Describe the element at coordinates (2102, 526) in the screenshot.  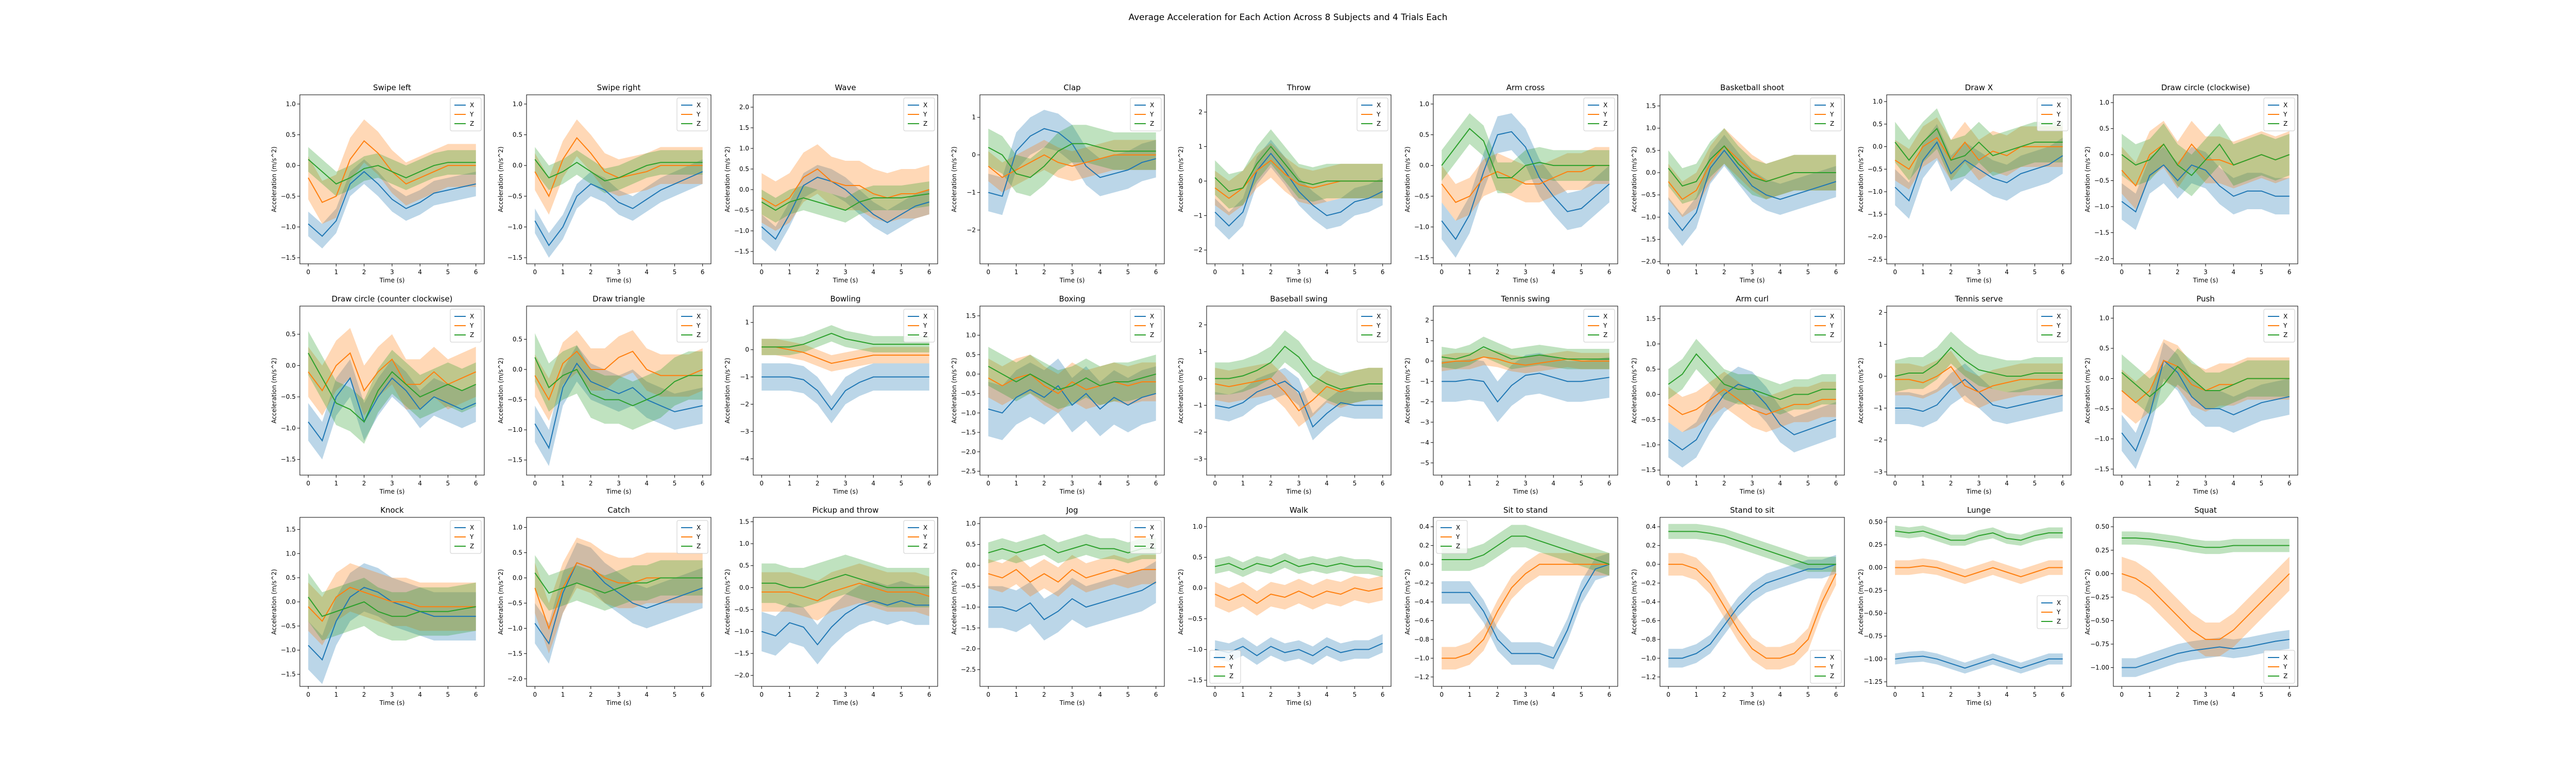
I see `y-tick-label: 0.50` at that location.